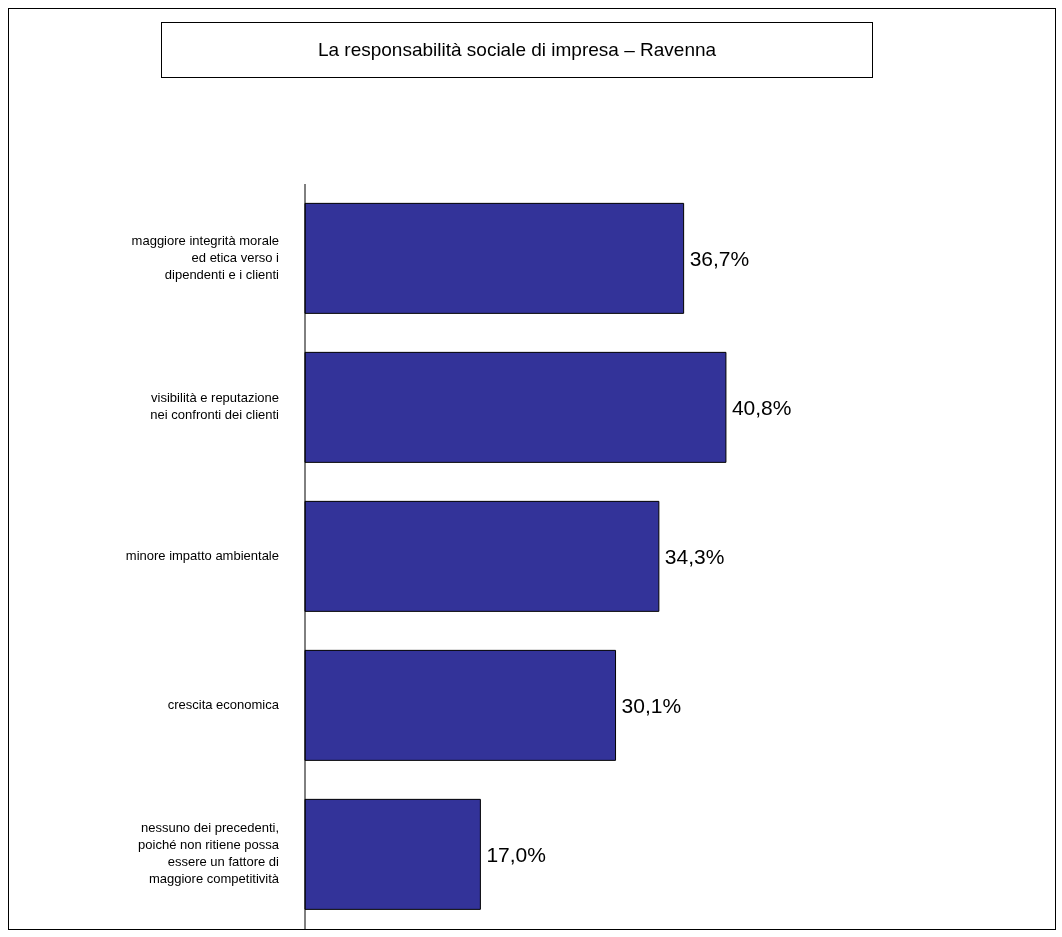  What do you see at coordinates (517, 50) in the screenshot?
I see `chart-title: La responsabilità sociale di impresa – Ravenna` at bounding box center [517, 50].